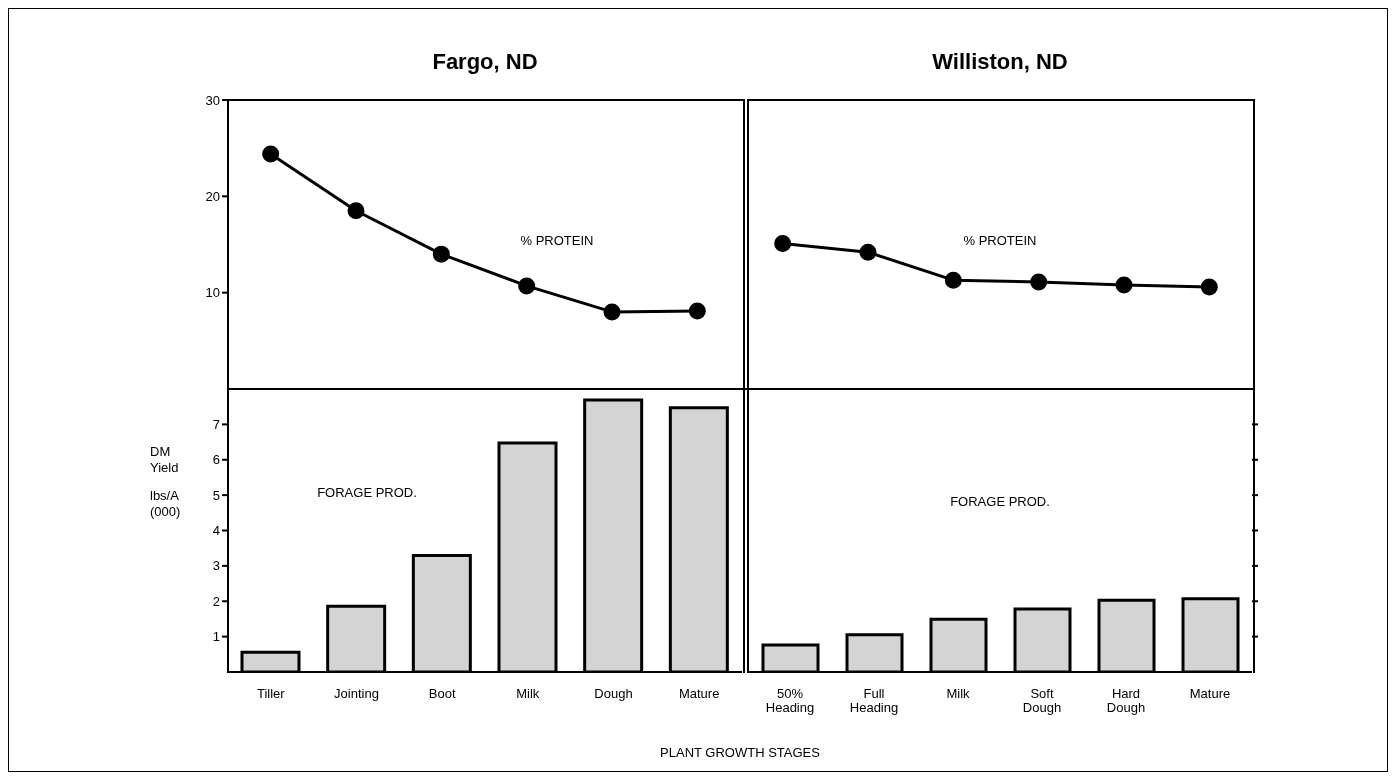  What do you see at coordinates (442, 693) in the screenshot?
I see `x-tick-label: Boot` at bounding box center [442, 693].